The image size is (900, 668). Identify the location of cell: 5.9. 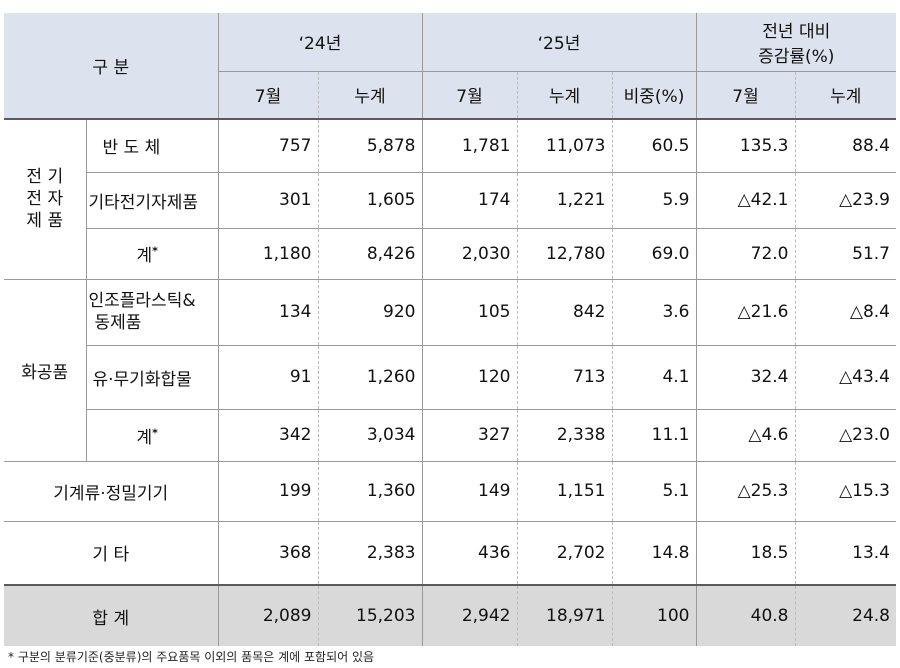
(654, 200).